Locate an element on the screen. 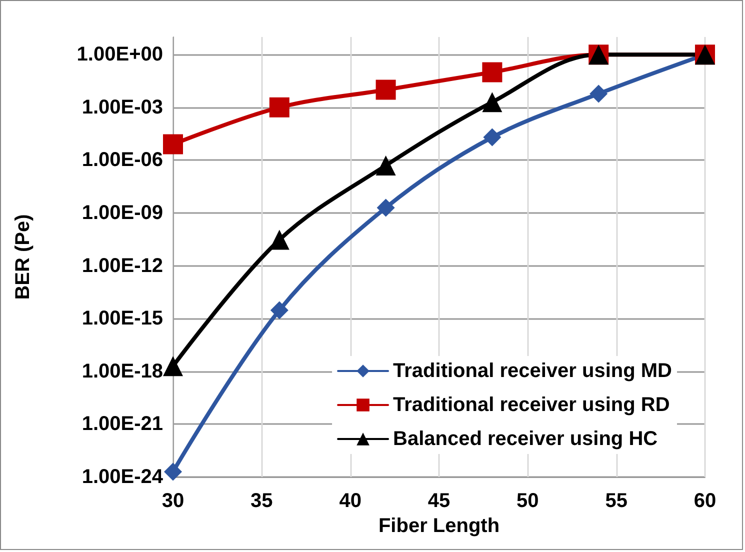  legend-label: Traditional receiver using MD is located at coordinates (532, 371).